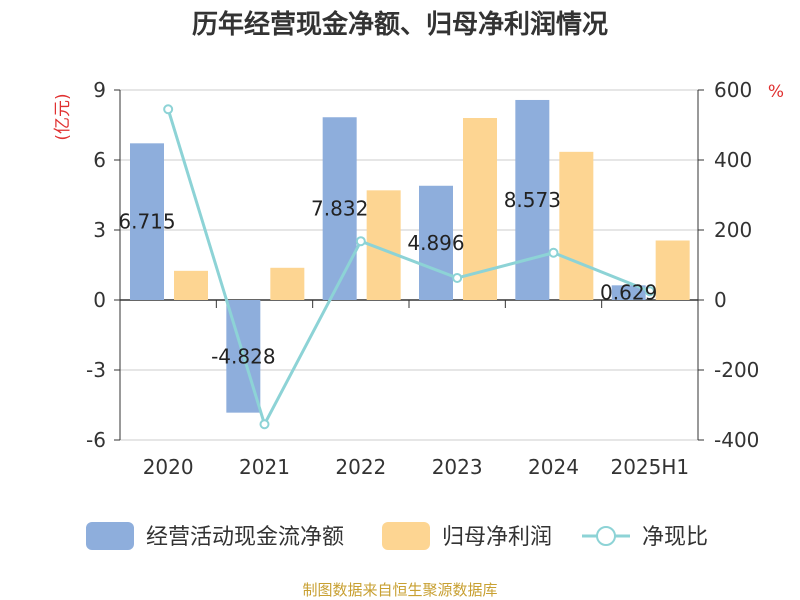 The width and height of the screenshot is (800, 600). What do you see at coordinates (675, 537) in the screenshot?
I see `legend-label: 净现比` at bounding box center [675, 537].